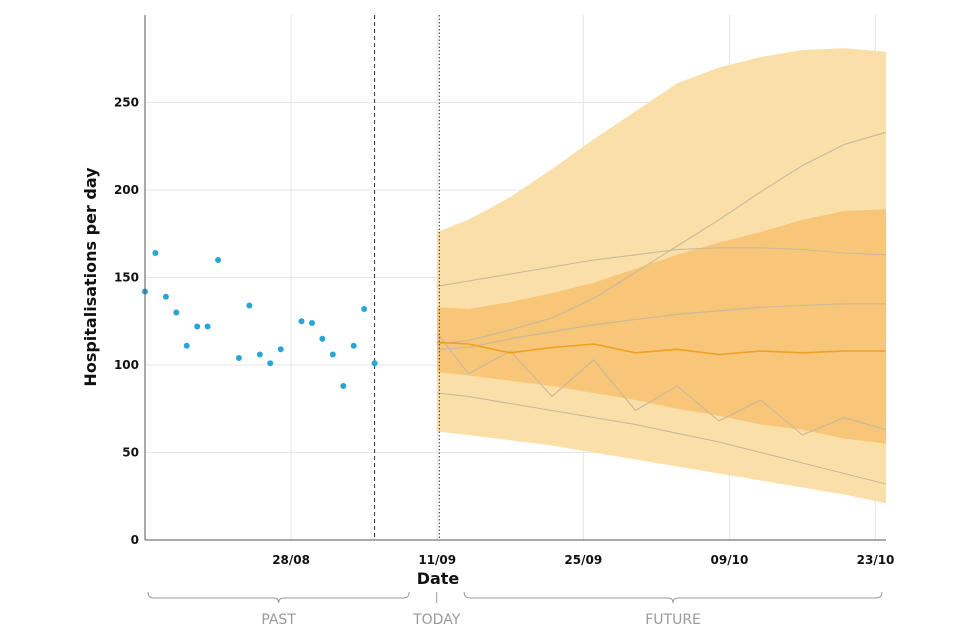 The image size is (960, 640). I want to click on x-tick-label: 25/09, so click(583, 560).